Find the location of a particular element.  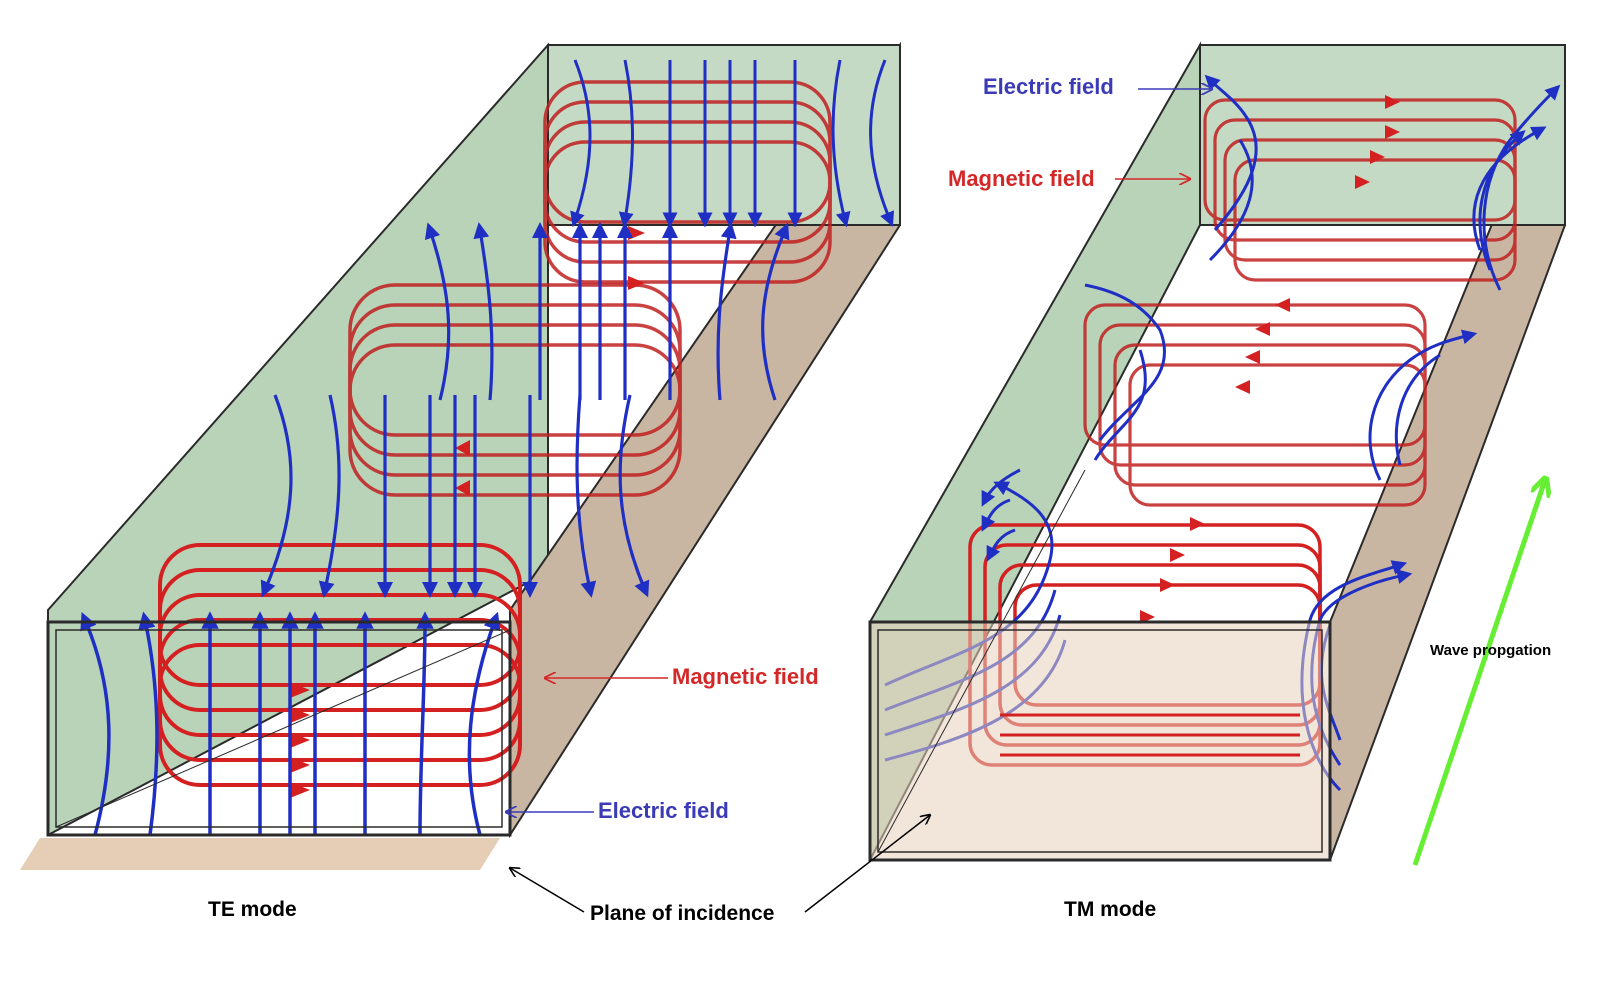

wave-propagation-label: Wave propgation is located at coordinates (1491, 650).